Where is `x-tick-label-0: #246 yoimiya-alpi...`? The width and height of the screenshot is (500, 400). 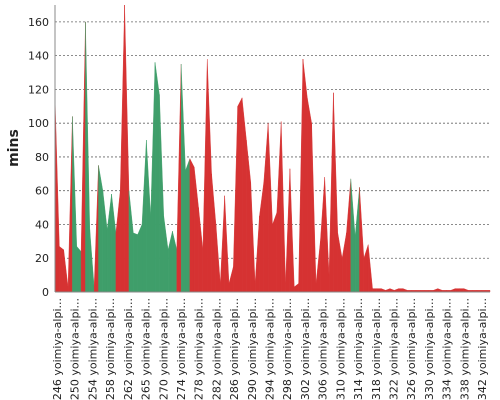 x-tick-label-0: #246 yoimiya-alpi... is located at coordinates (57, 349).